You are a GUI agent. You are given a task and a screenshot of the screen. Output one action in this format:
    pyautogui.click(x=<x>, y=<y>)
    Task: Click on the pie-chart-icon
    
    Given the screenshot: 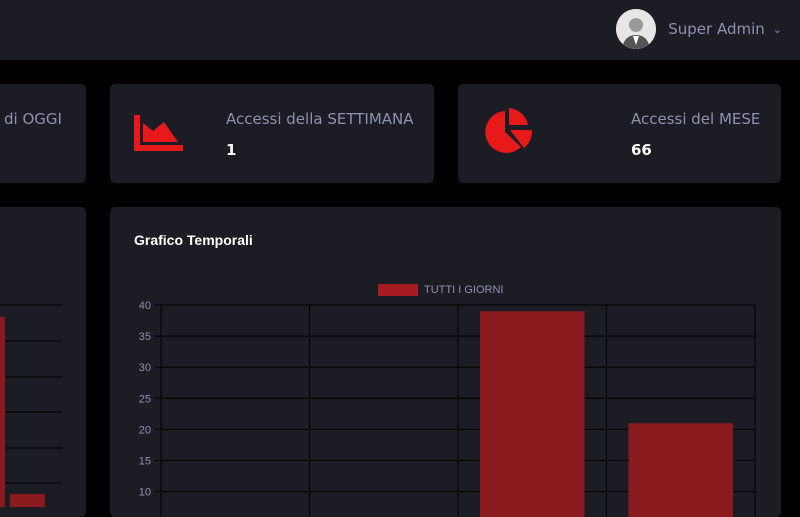 What is the action you would take?
    pyautogui.click(x=509, y=130)
    